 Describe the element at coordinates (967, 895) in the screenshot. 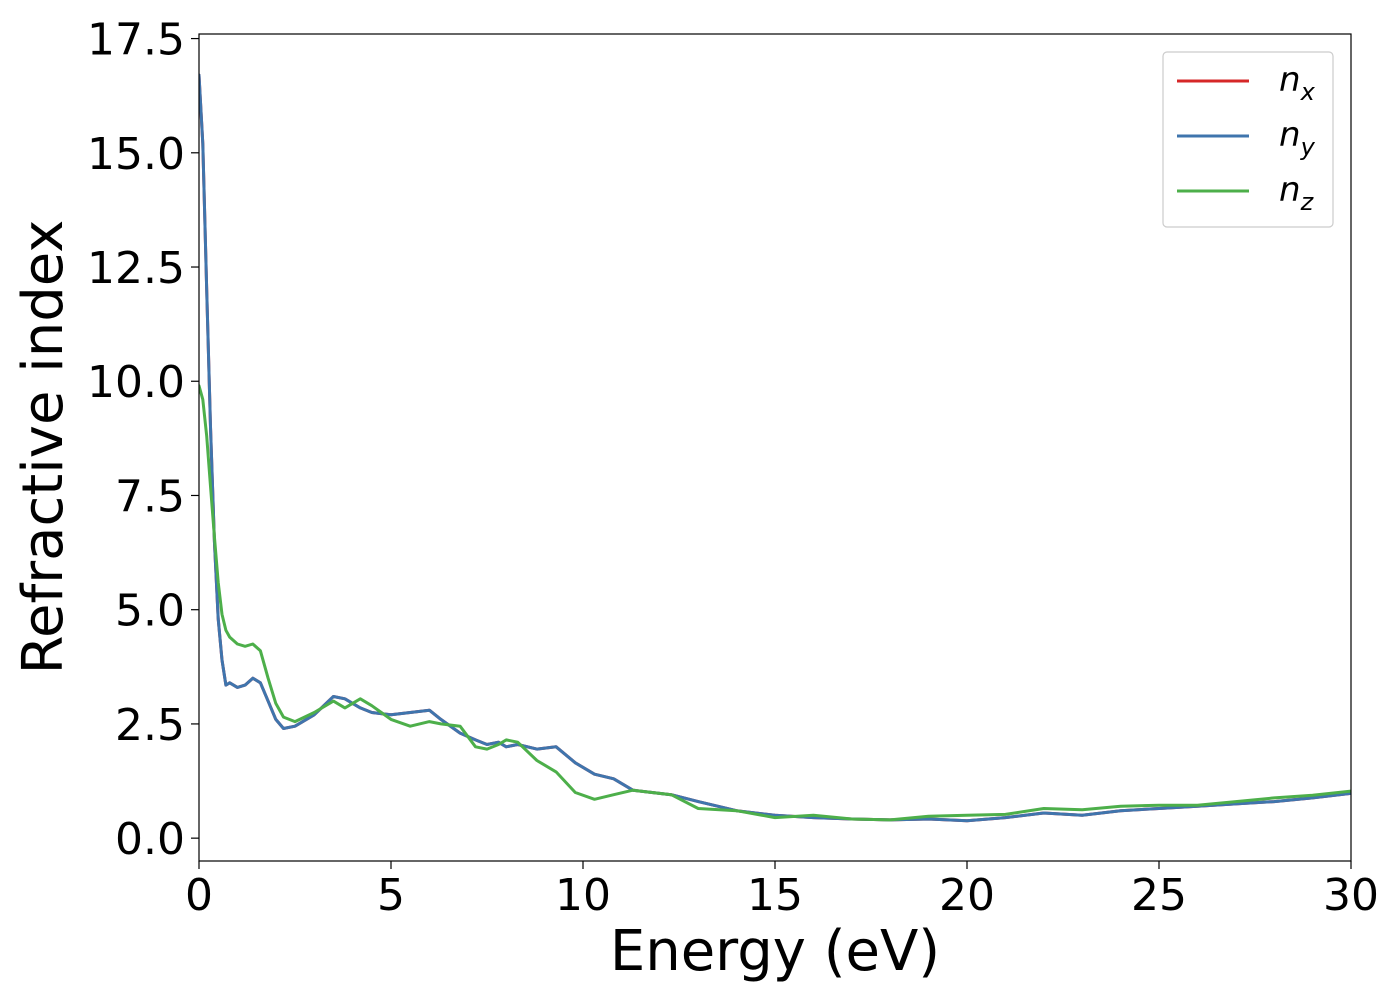

I see `x-tick-label: 20` at that location.